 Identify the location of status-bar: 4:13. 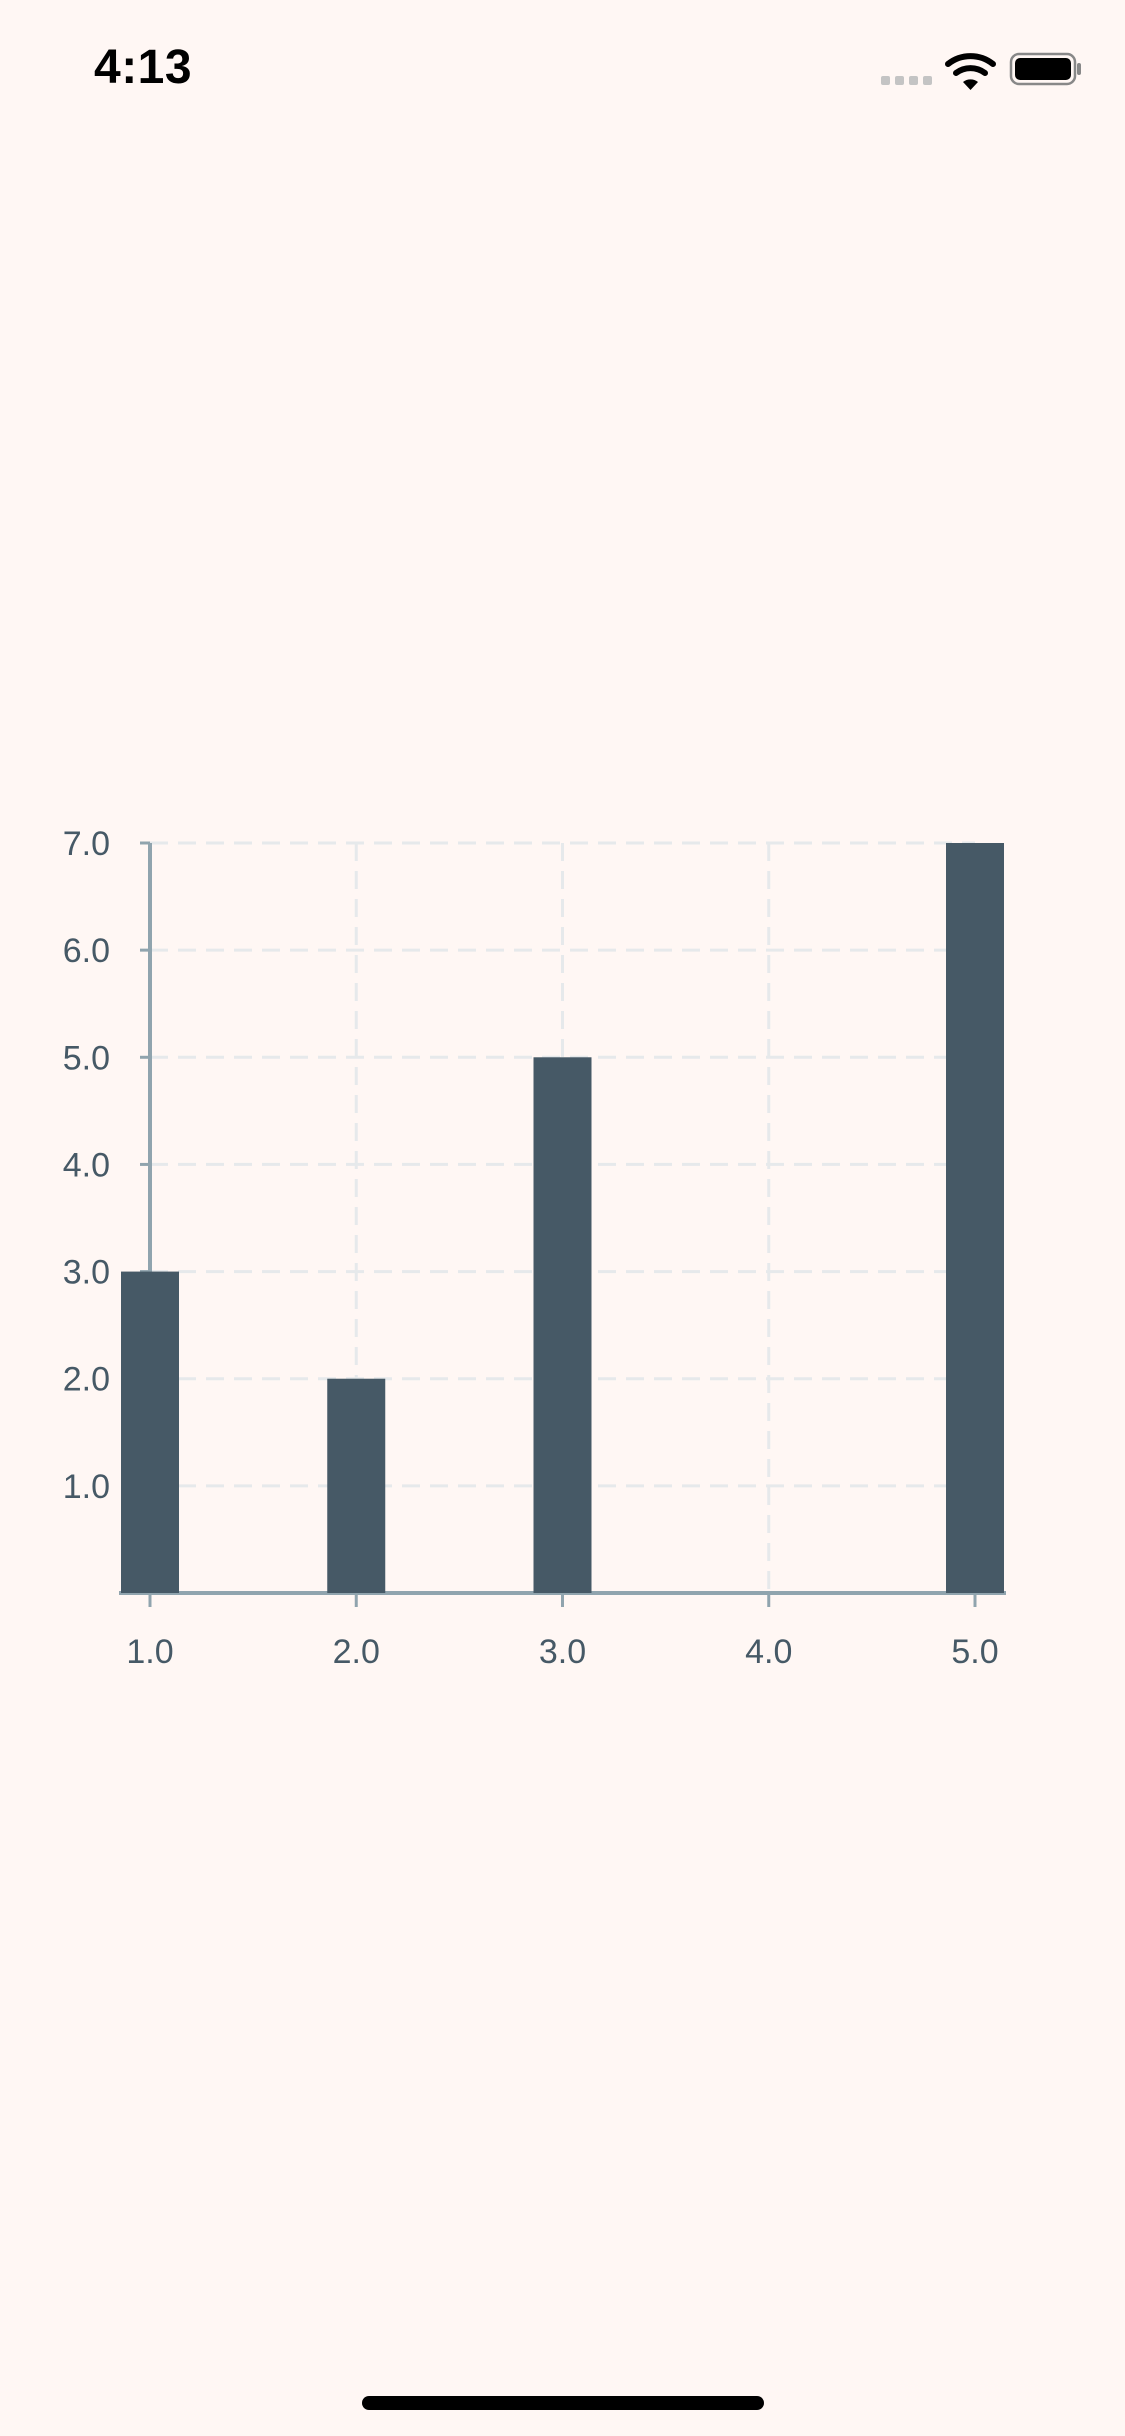
(562, 70).